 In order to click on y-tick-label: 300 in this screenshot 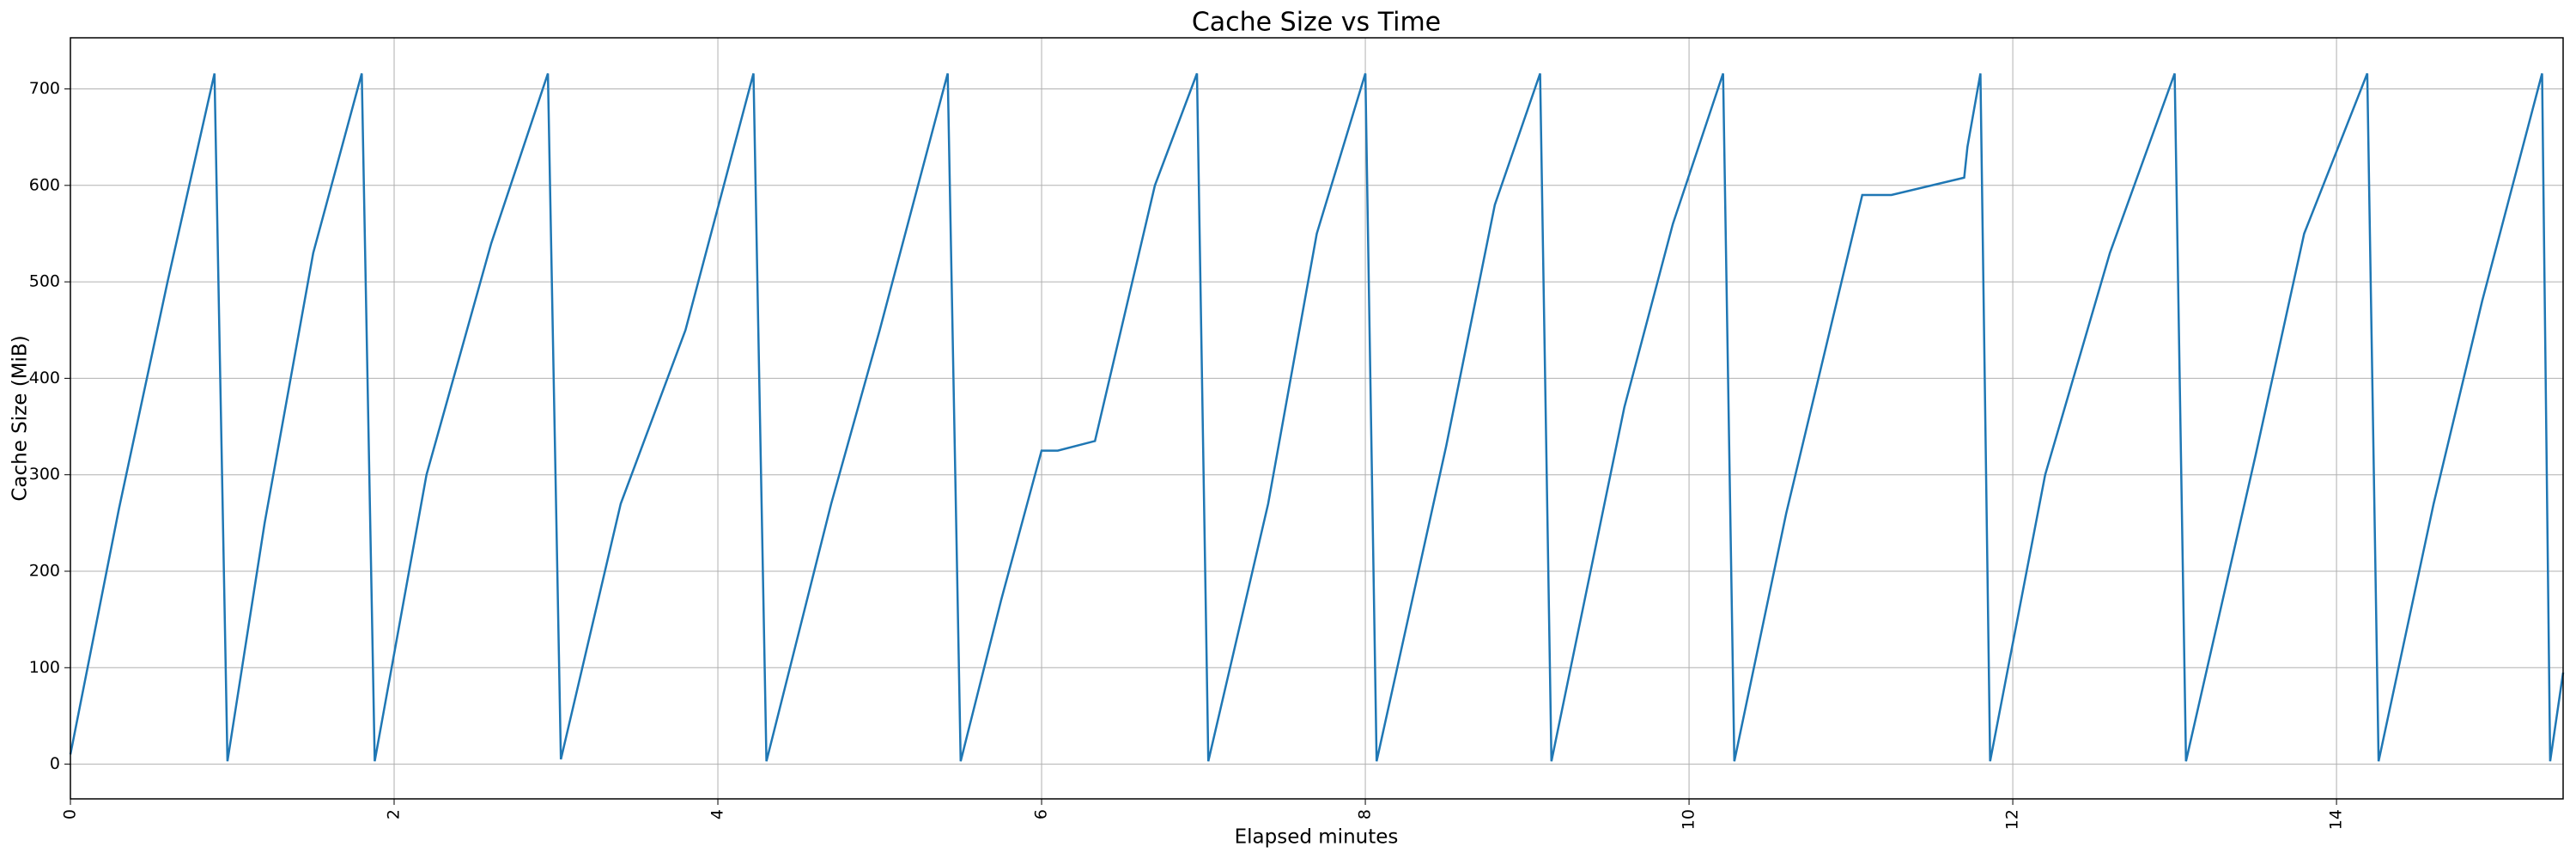, I will do `click(44, 475)`.